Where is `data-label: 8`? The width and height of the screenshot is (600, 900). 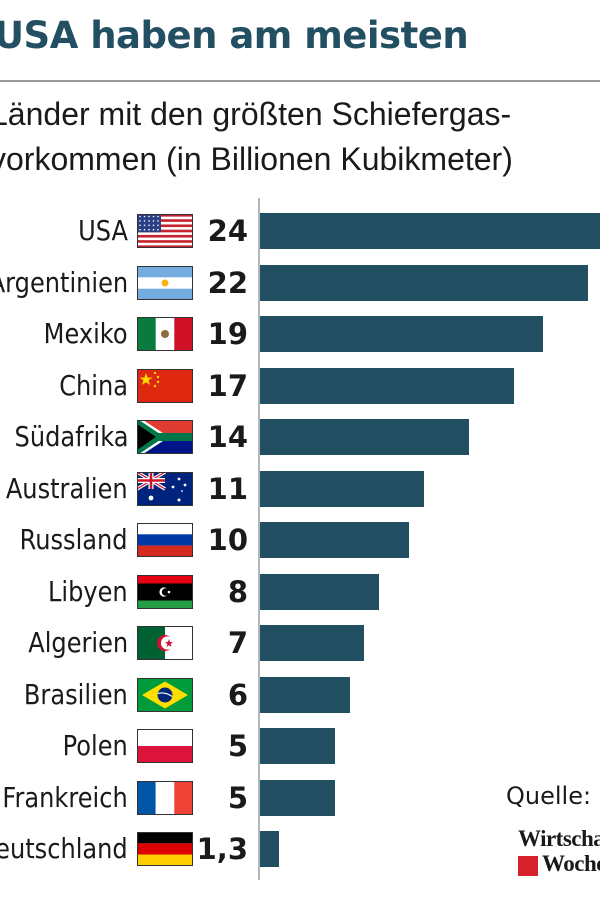 data-label: 8 is located at coordinates (237, 591).